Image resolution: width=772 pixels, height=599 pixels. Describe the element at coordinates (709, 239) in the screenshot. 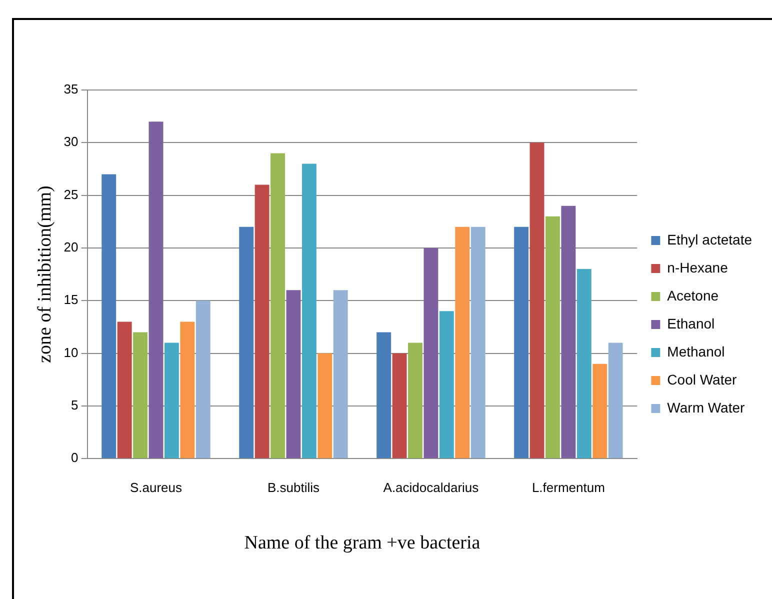

I see `legend-label: Ethyl actetate` at that location.